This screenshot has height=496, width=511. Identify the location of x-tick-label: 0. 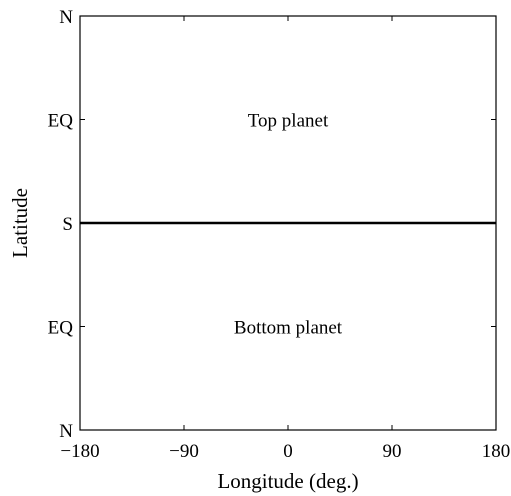
(288, 451).